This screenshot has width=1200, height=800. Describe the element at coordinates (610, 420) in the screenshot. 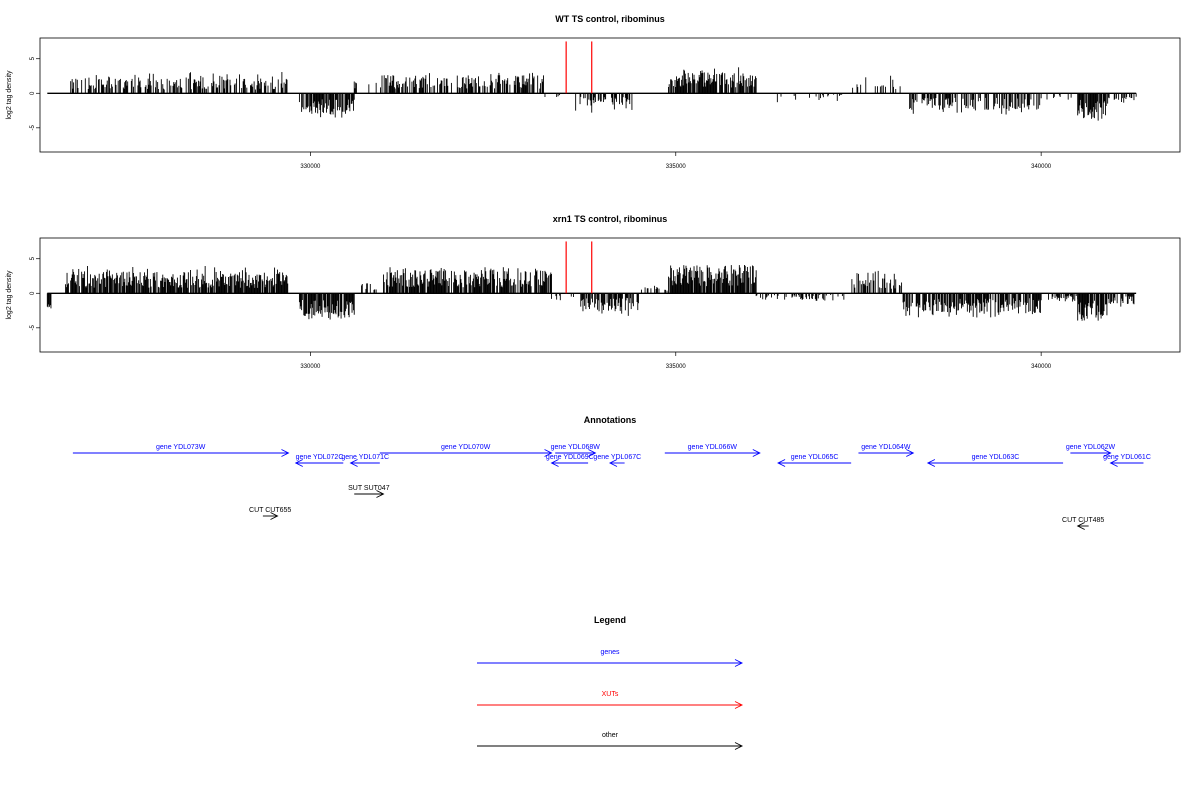

I see `annotations-title: Annotations` at that location.